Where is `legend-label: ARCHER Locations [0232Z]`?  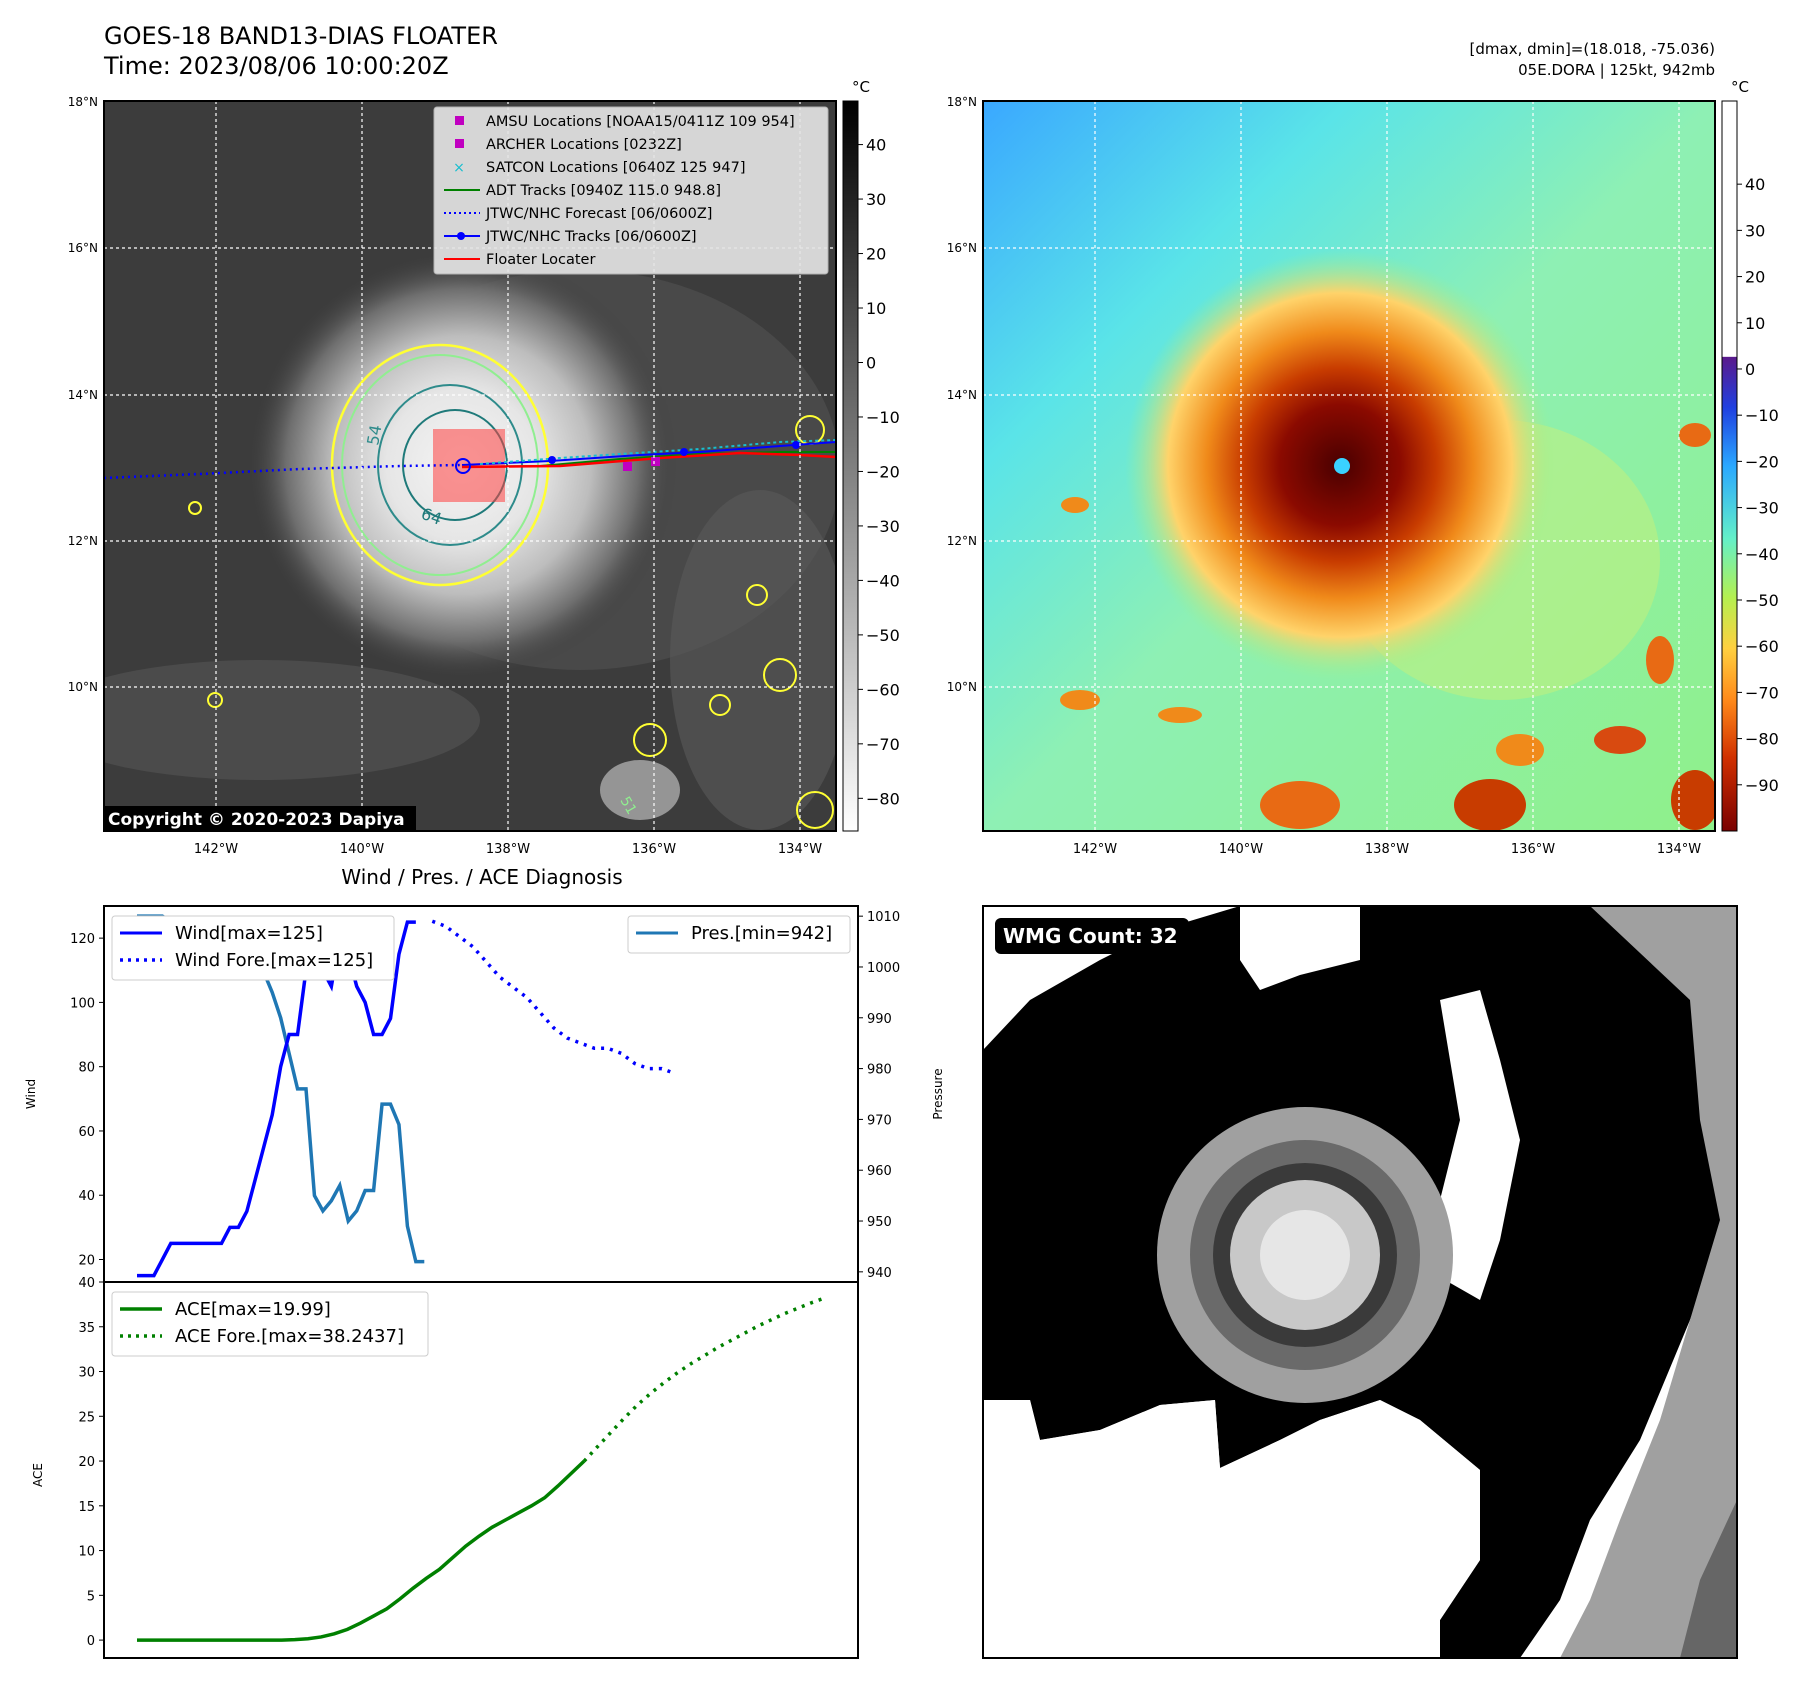 legend-label: ARCHER Locations [0232Z] is located at coordinates (584, 145).